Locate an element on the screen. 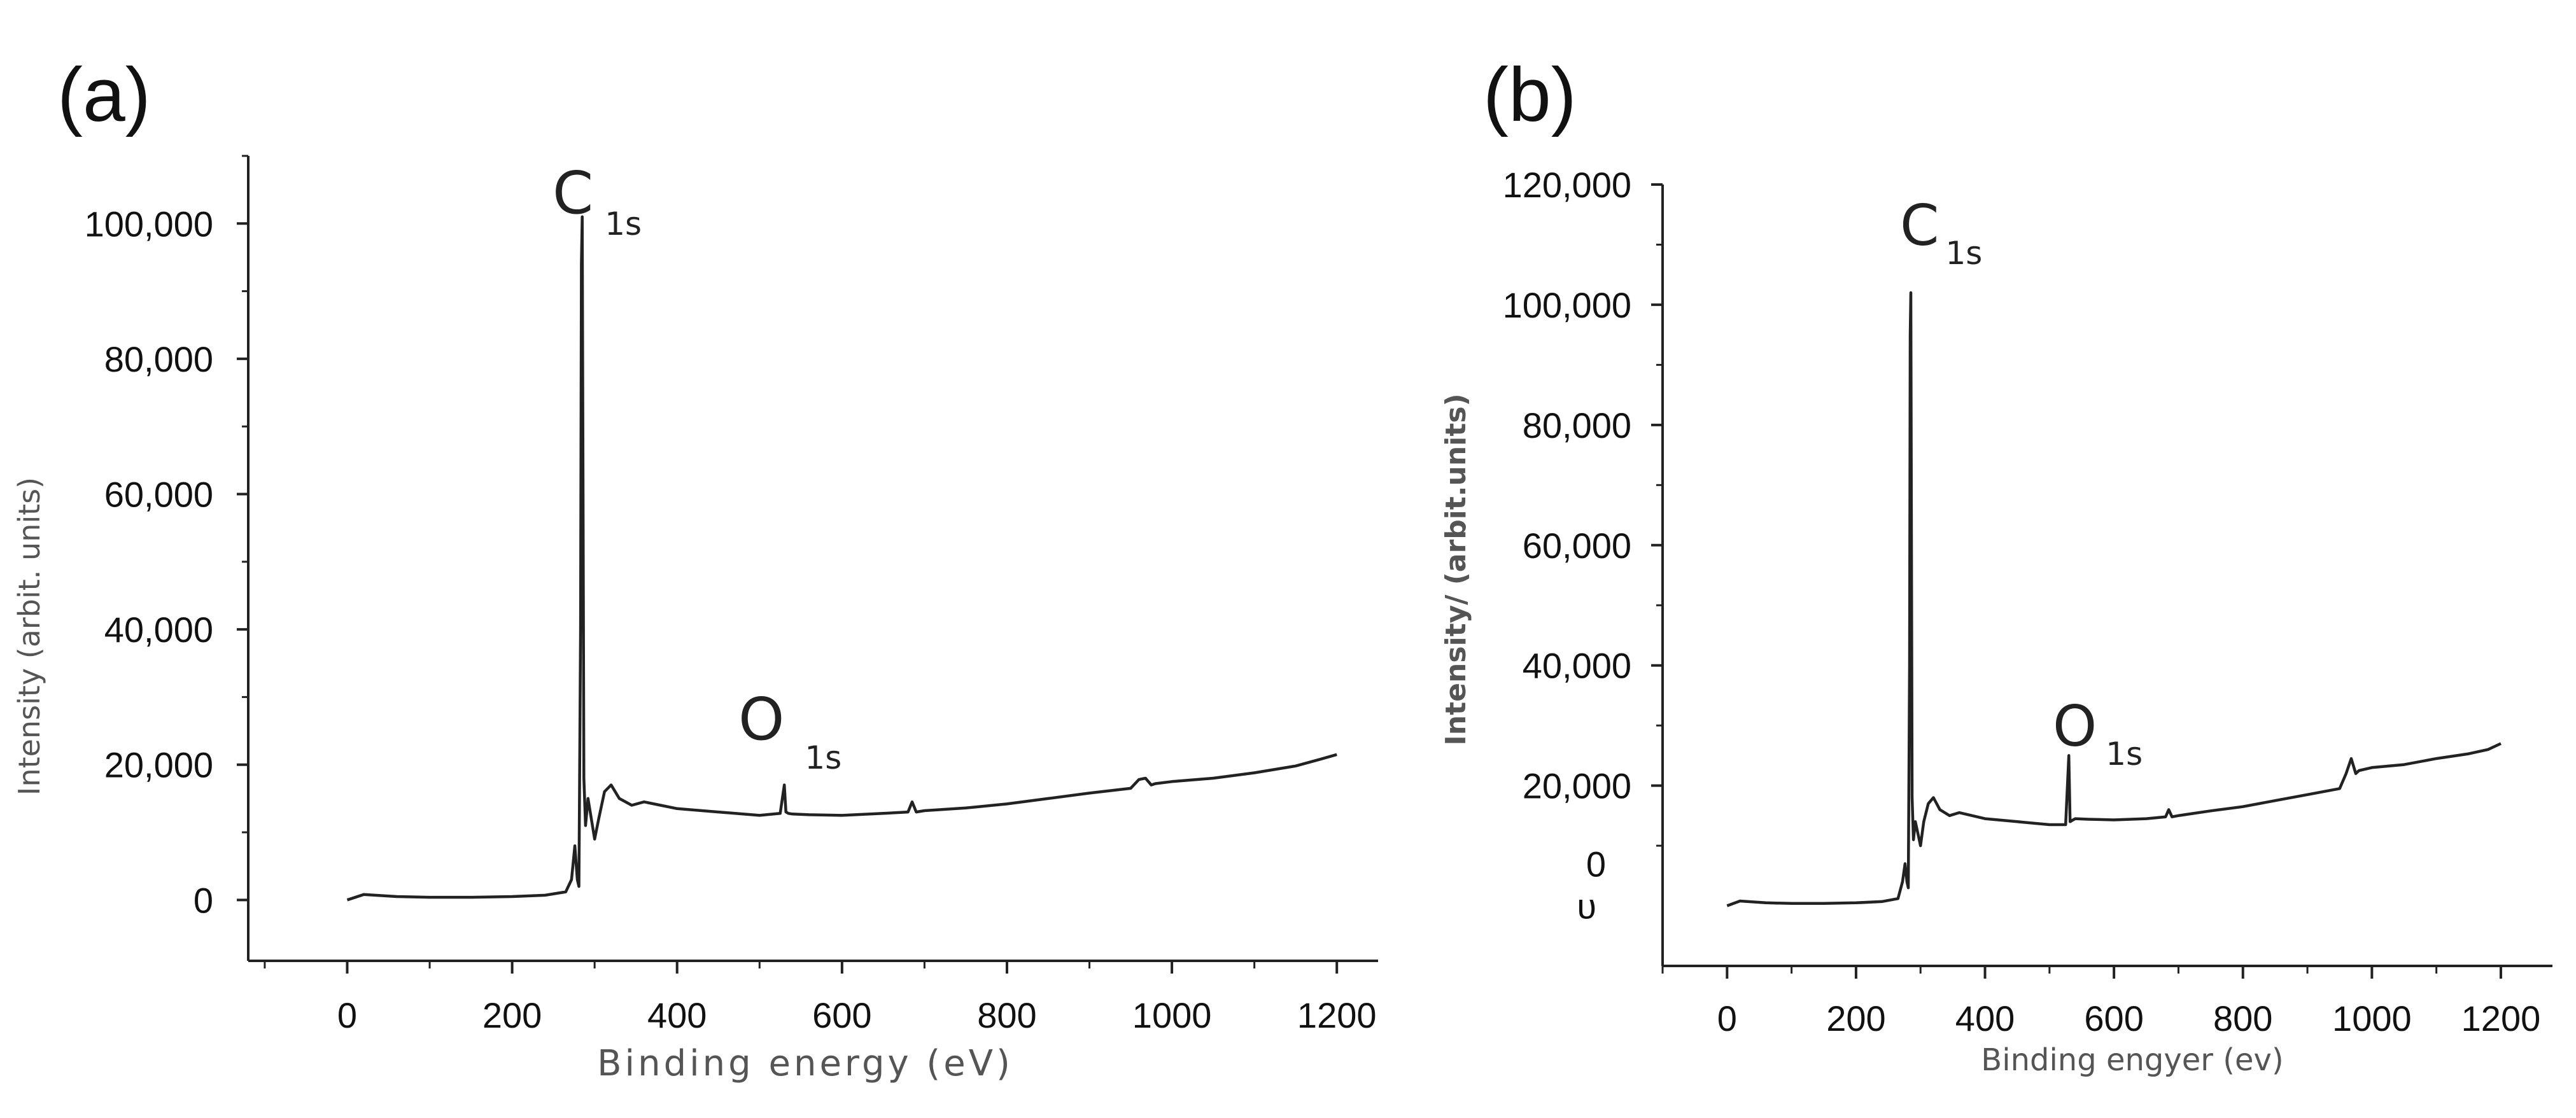  x-tick-label-b-4: 800 is located at coordinates (2243, 1018).